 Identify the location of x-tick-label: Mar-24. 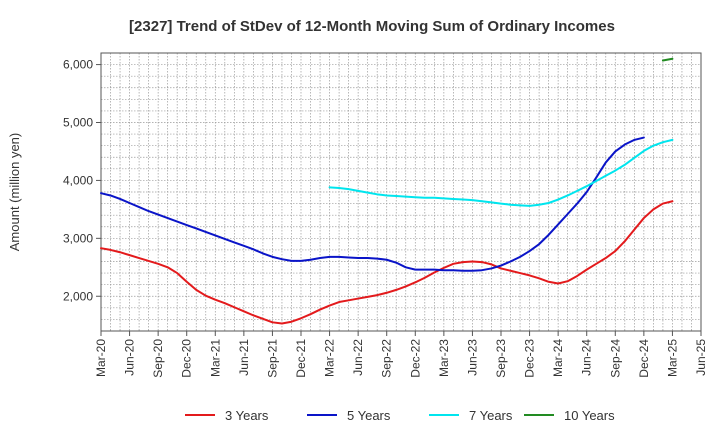
(558, 358).